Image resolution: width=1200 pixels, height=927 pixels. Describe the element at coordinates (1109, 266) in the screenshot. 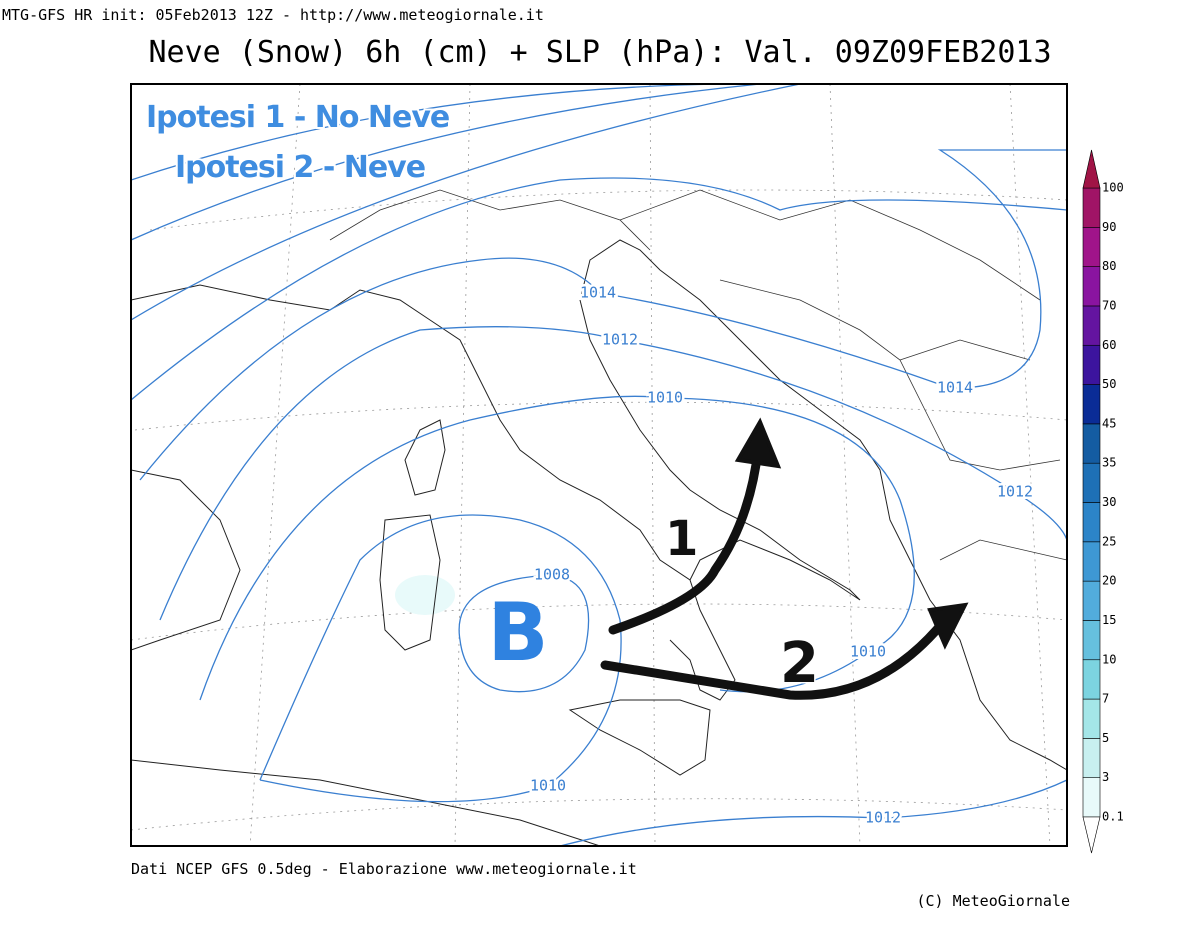

I see `colorbar-label: 80` at that location.